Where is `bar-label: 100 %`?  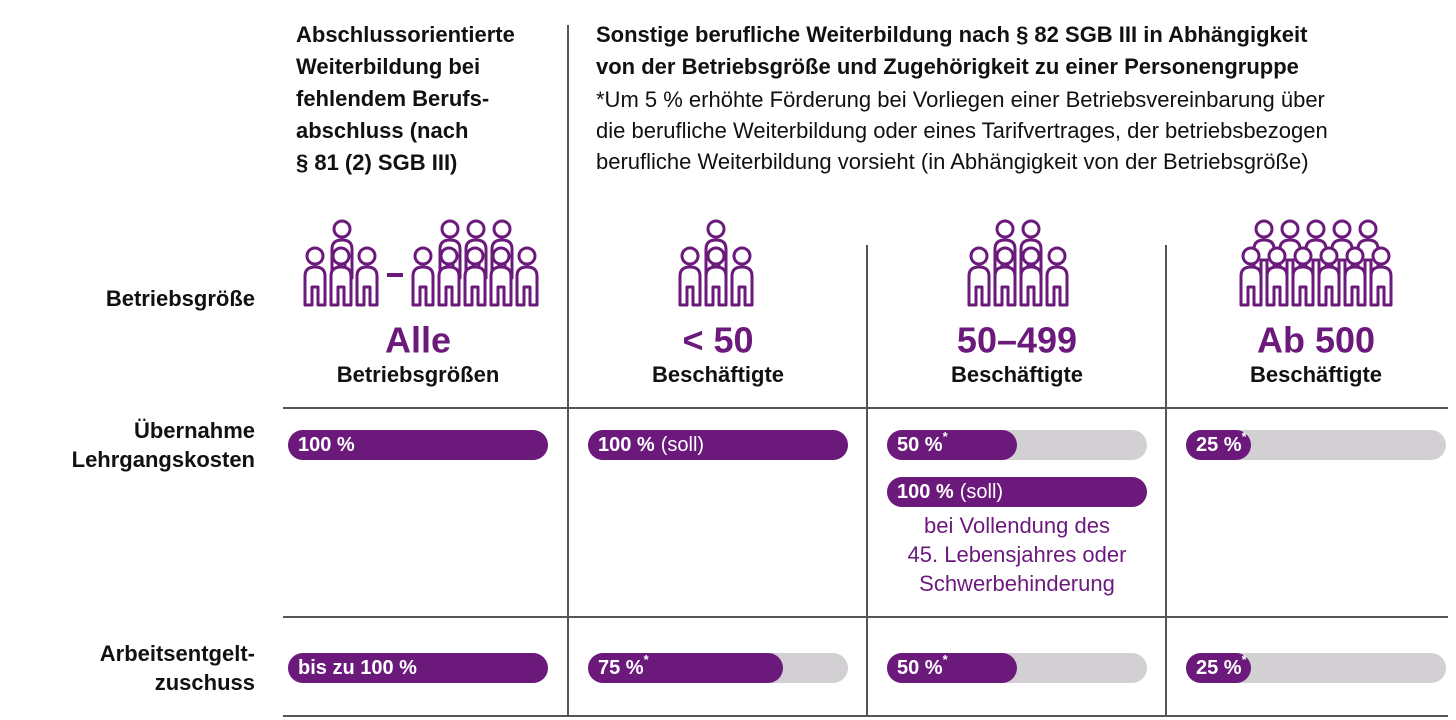
bar-label: 100 % is located at coordinates (326, 445).